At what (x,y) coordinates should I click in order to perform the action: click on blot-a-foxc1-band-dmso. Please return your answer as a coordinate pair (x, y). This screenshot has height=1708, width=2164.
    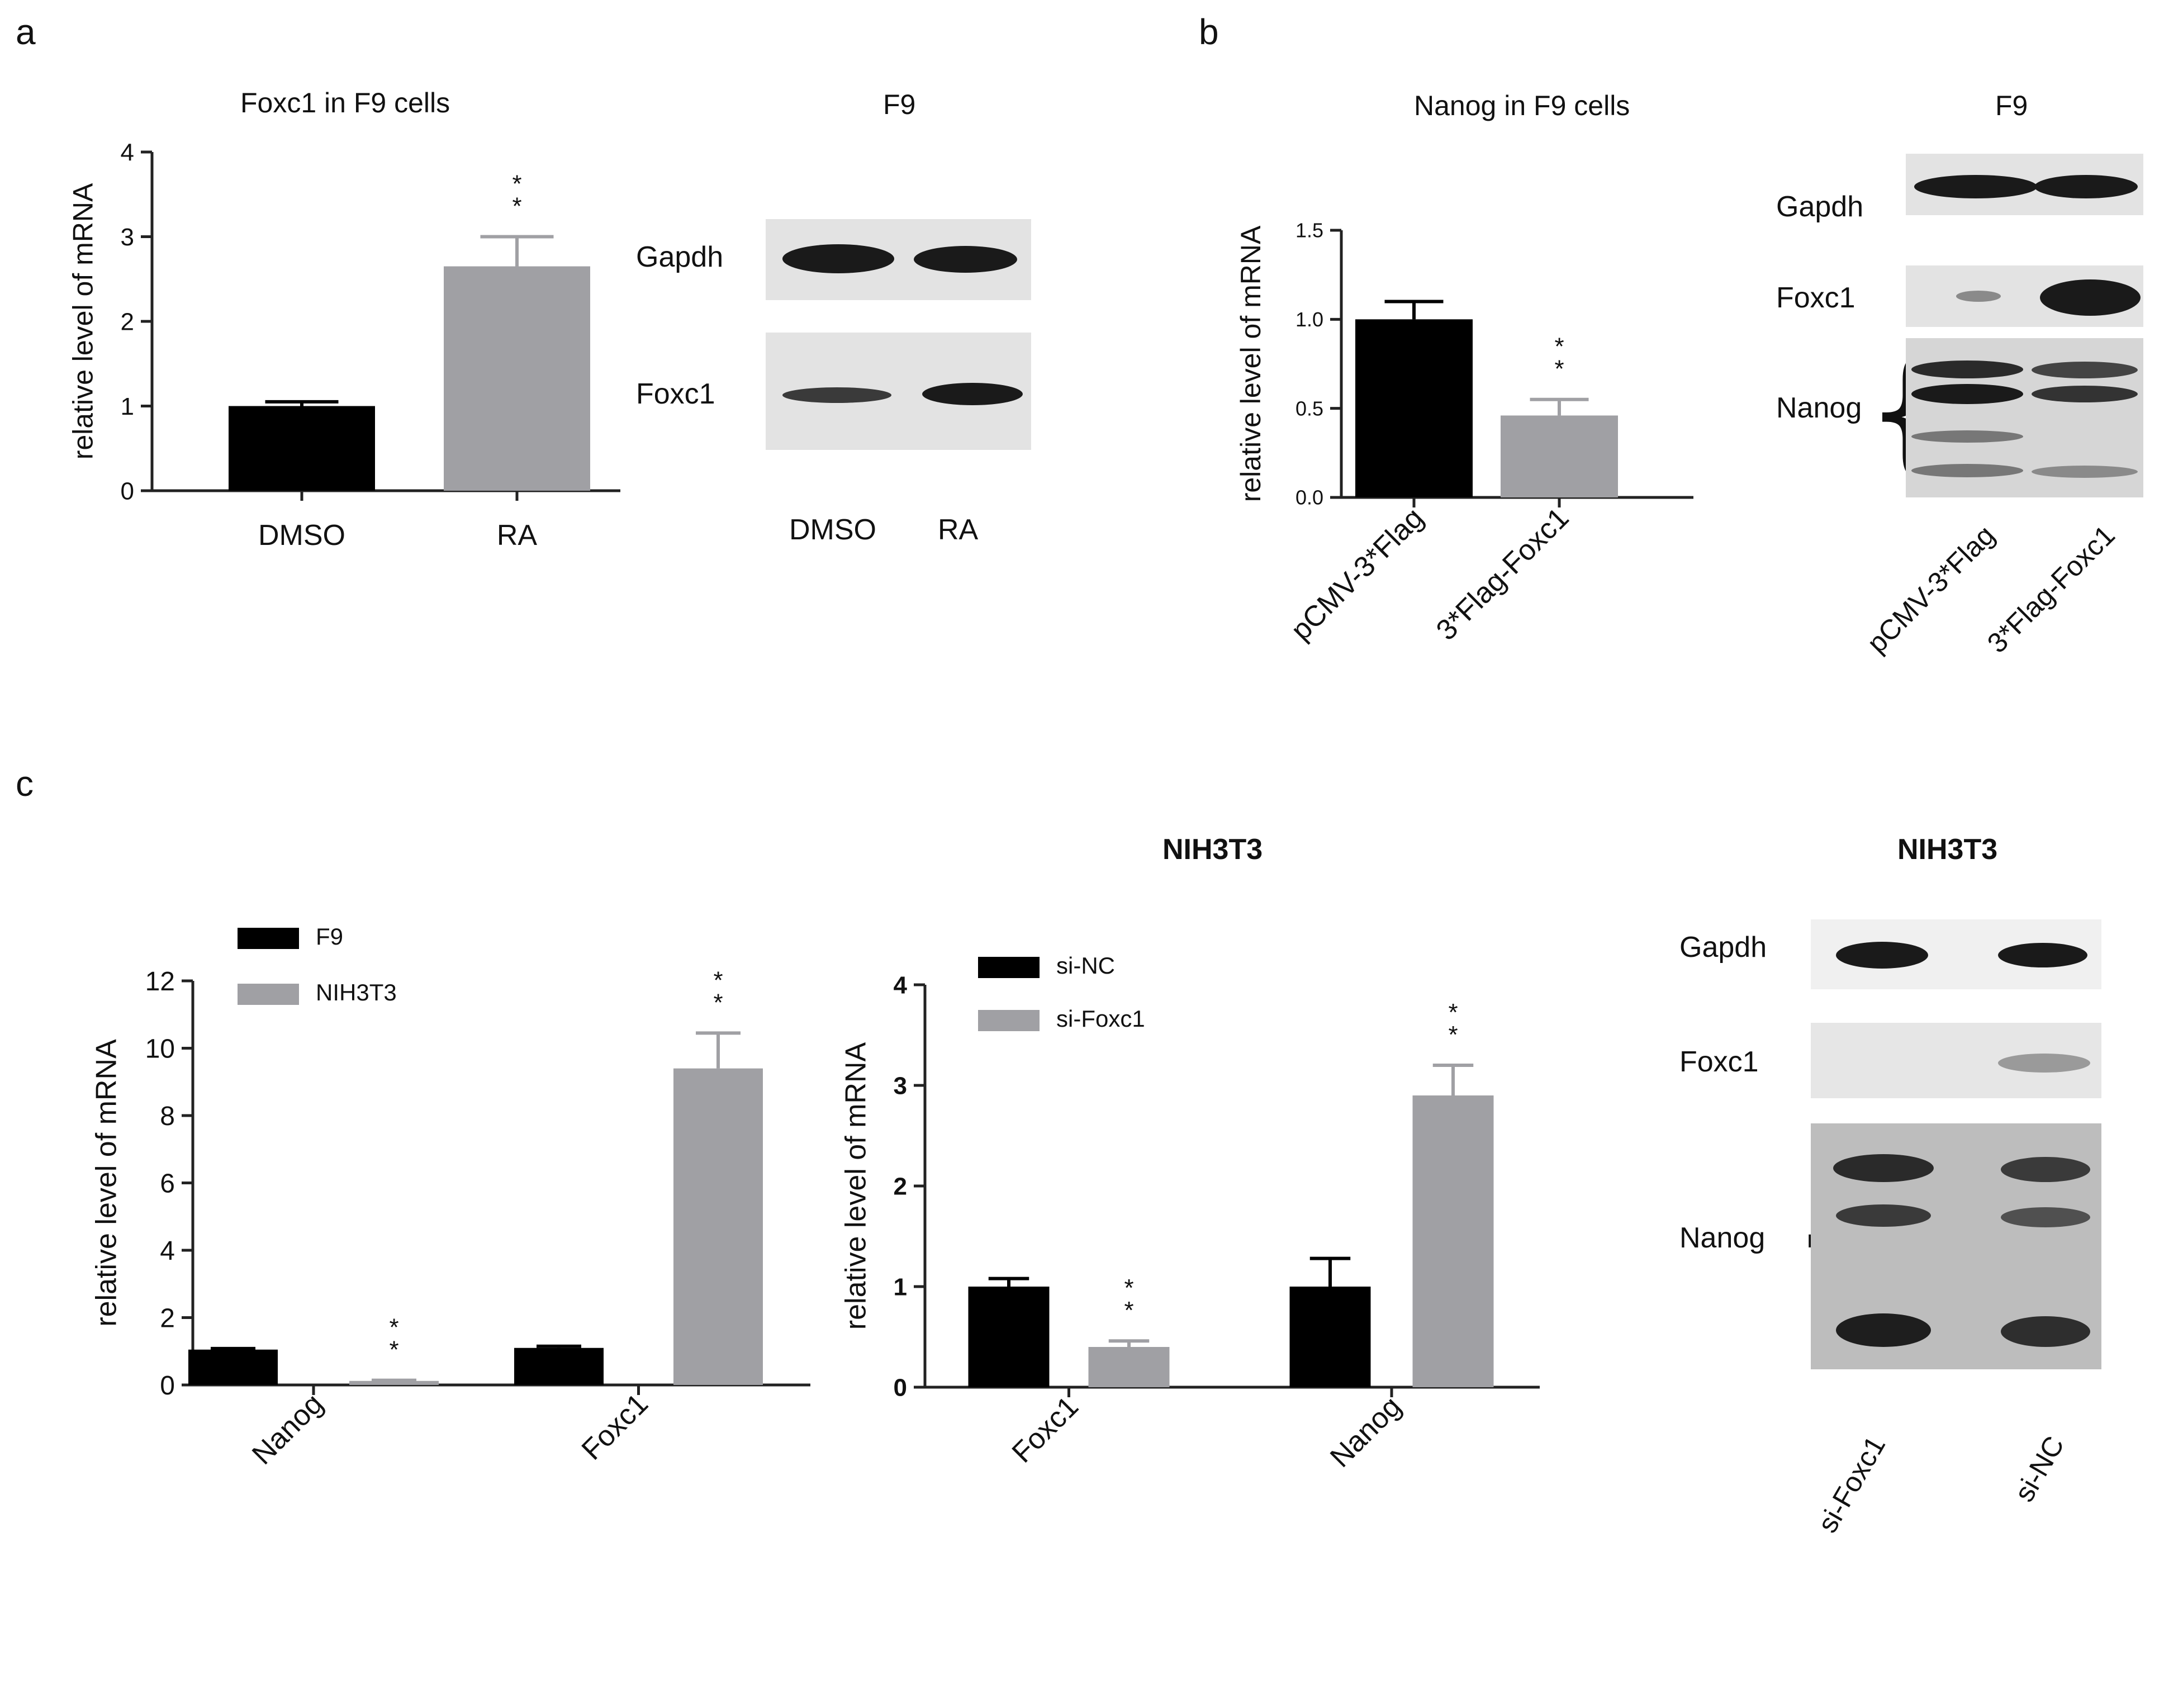
    Looking at the image, I should click on (836, 395).